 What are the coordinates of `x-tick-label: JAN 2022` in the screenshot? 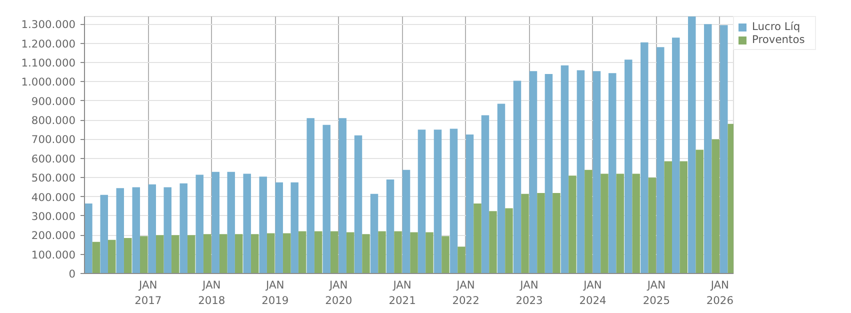 It's located at (466, 293).